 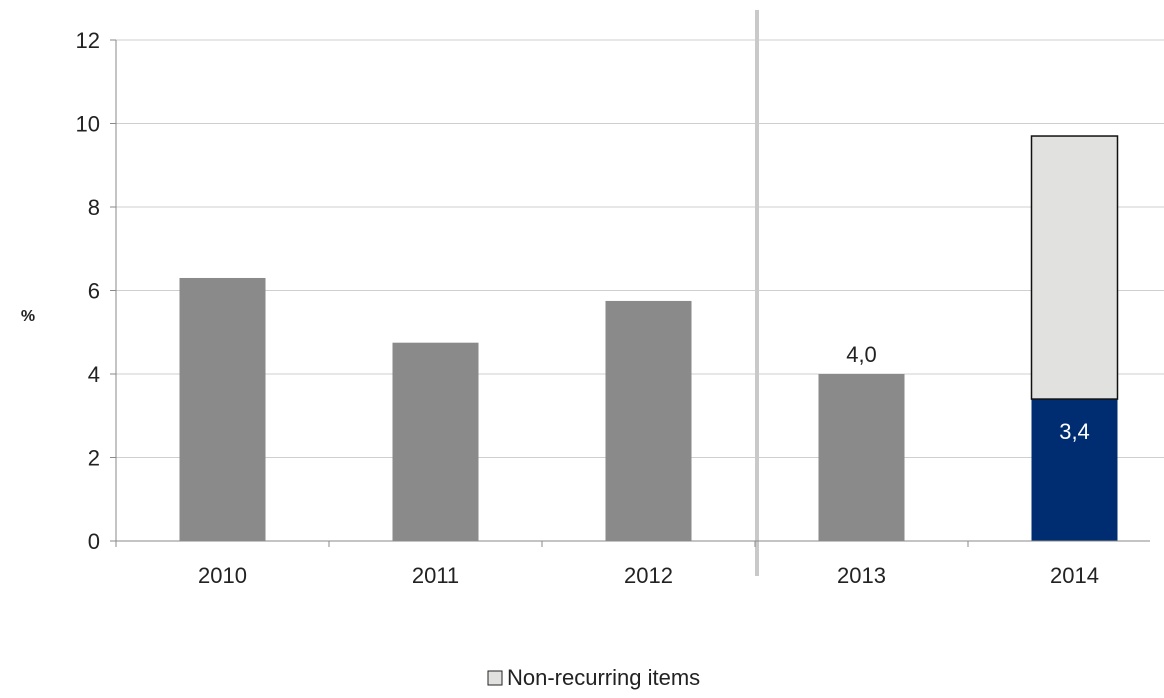 I want to click on y-tick-label: 10, so click(x=88, y=124).